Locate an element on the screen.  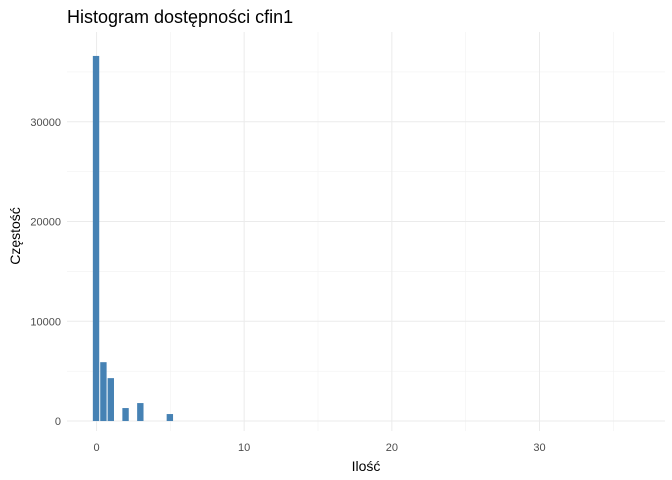
x-tick-label: 10 is located at coordinates (244, 448).